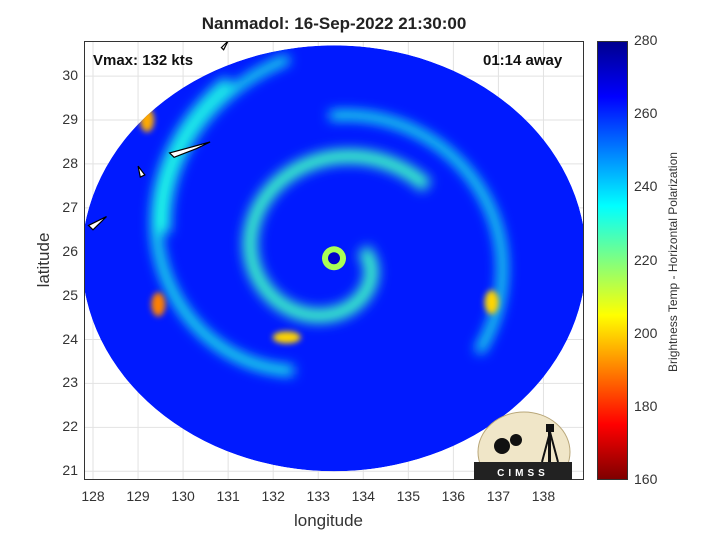  What do you see at coordinates (646, 332) in the screenshot?
I see `colorbar-tick-label: 200` at bounding box center [646, 332].